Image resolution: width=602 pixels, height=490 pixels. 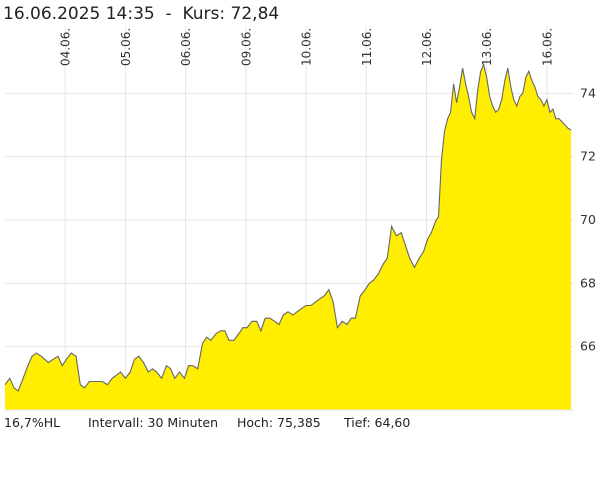 What do you see at coordinates (367, 47) in the screenshot?
I see `x-tick-label: 11.06.` at bounding box center [367, 47].